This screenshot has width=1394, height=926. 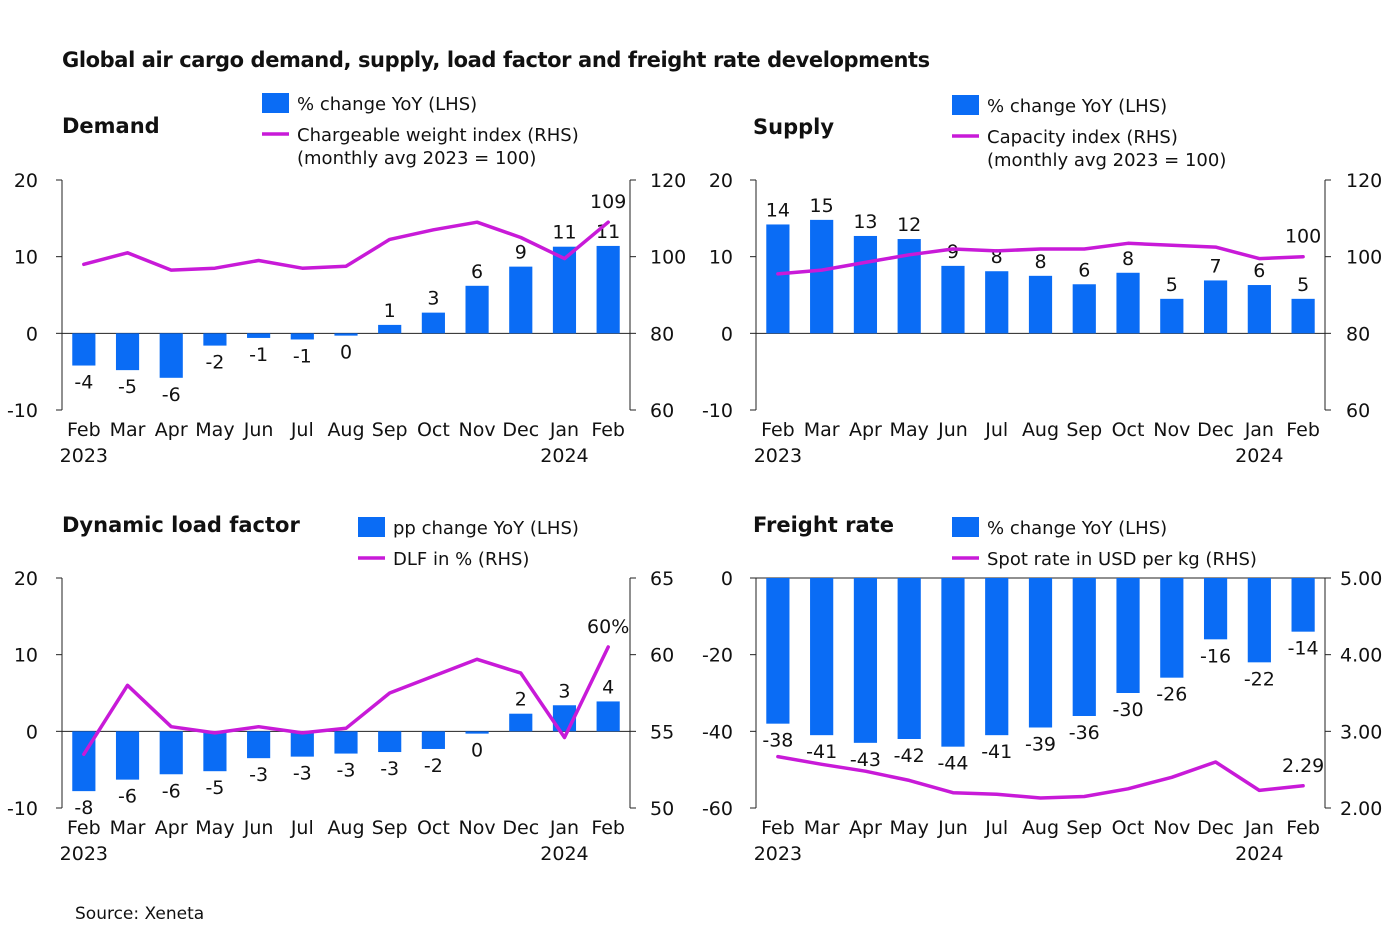 What do you see at coordinates (433, 430) in the screenshot?
I see `x-tick-label: Oct` at bounding box center [433, 430].